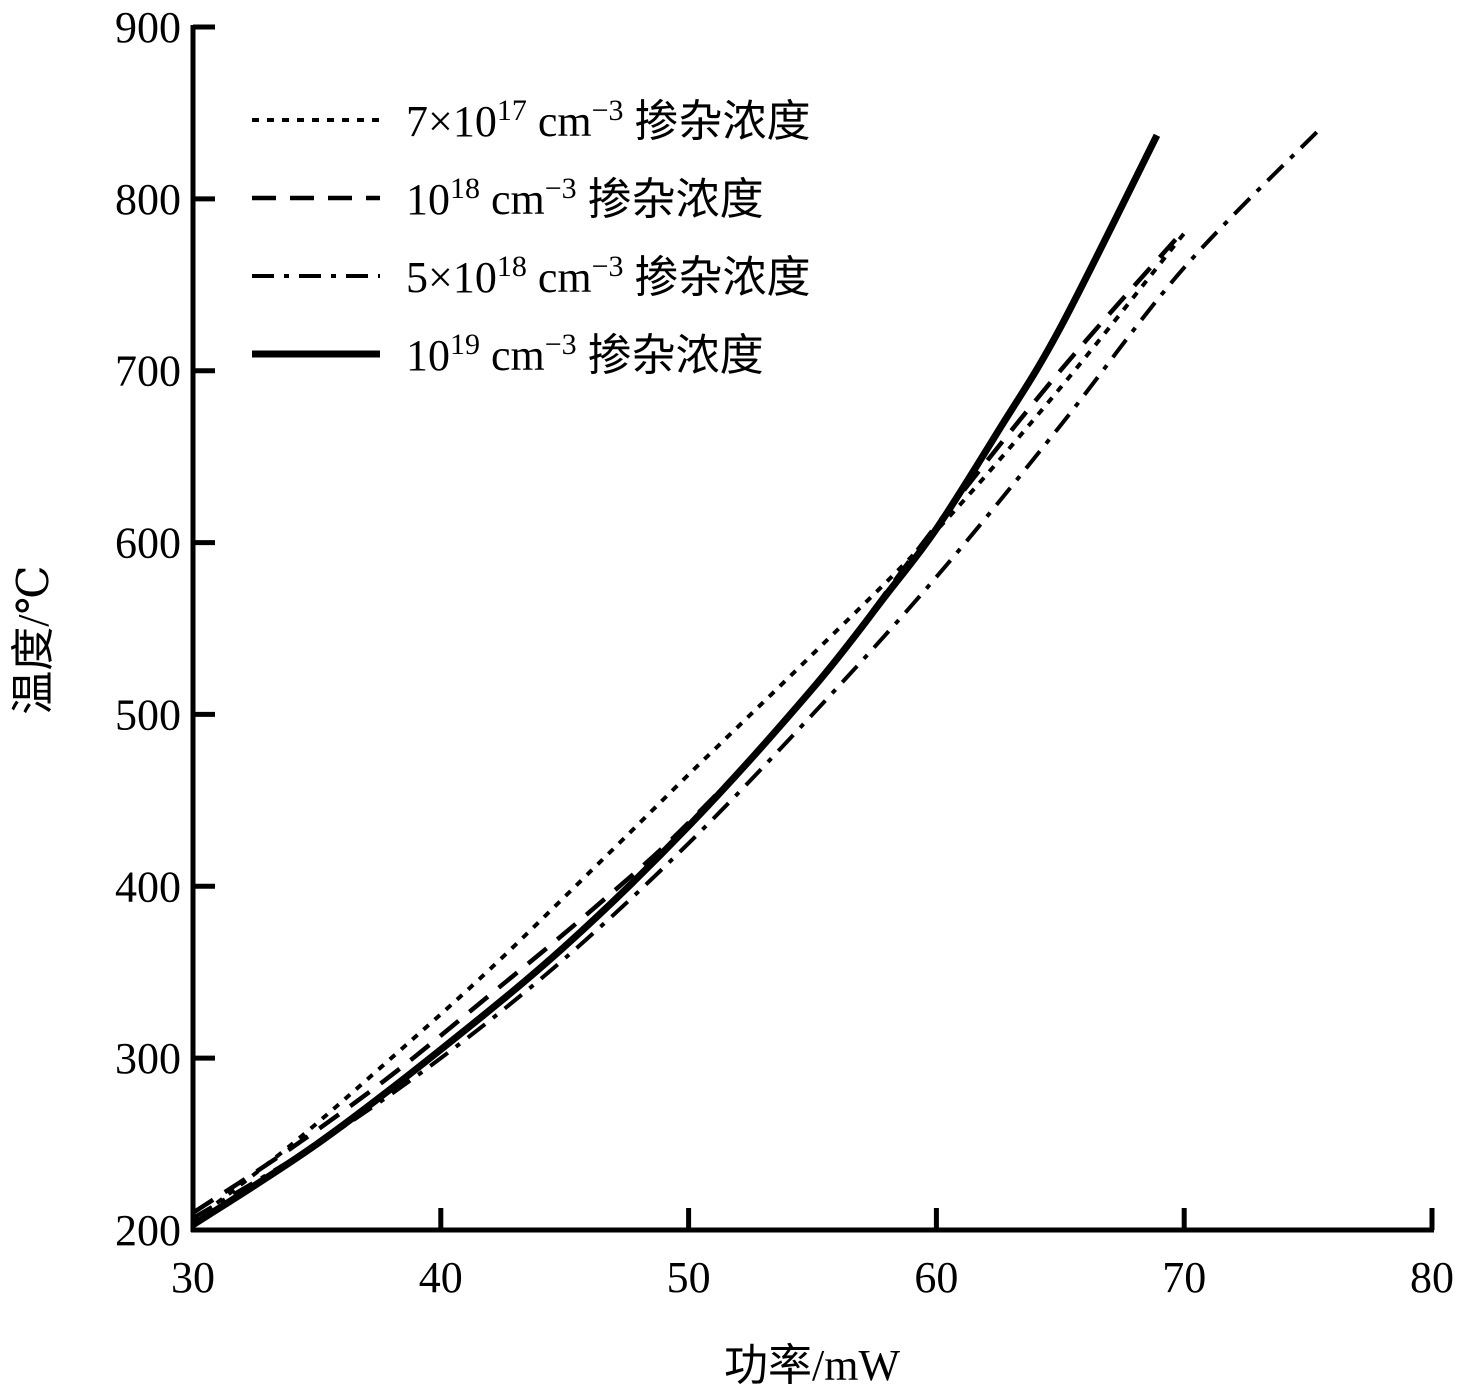  I want to click on legend-entry: 1019 cm−3 掺杂浓度, so click(585, 354).